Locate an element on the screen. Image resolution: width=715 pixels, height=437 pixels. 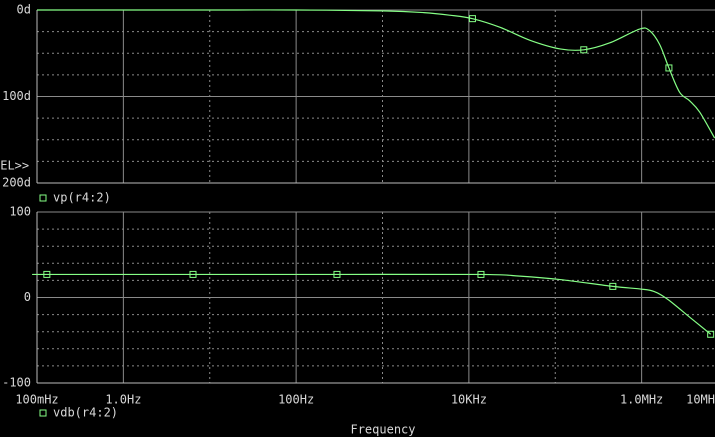
series-line is located at coordinates (372, 304).